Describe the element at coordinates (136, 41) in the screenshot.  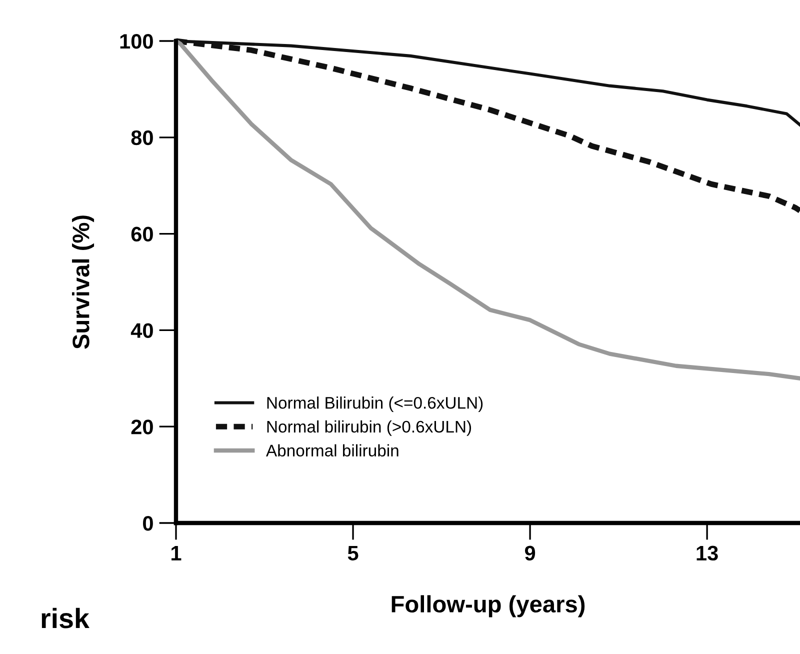
I see `y-tick-label: 100` at that location.